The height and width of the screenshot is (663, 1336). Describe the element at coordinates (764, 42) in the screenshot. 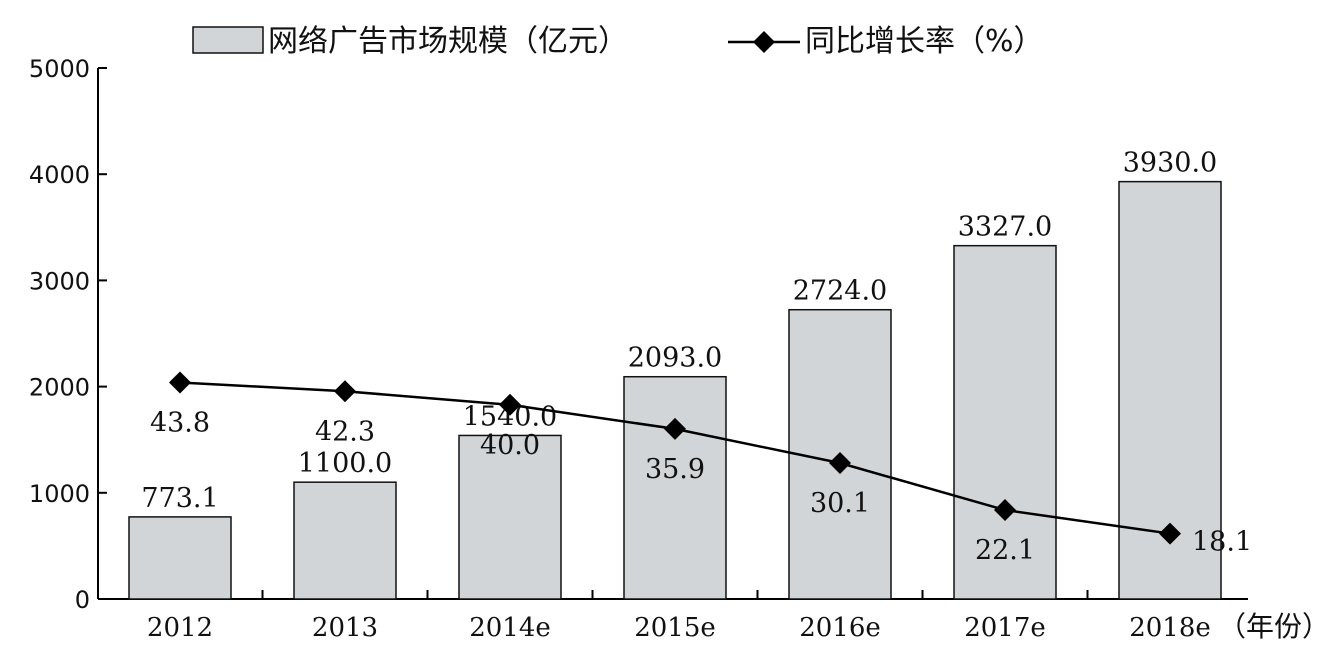

I see `legend-diamond-marker` at that location.